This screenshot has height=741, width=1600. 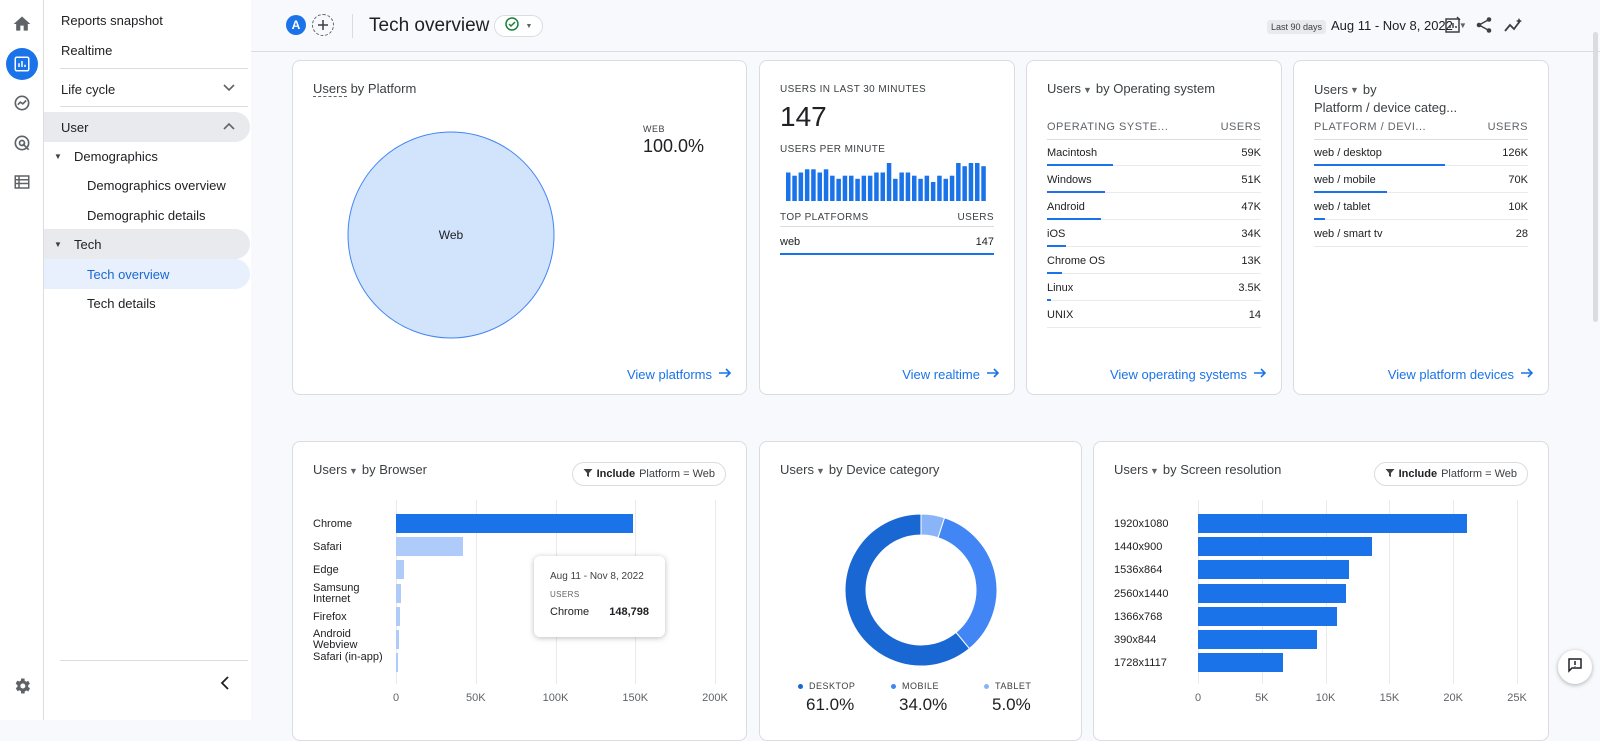 What do you see at coordinates (330, 89) in the screenshot?
I see `users-metric-label: Users` at bounding box center [330, 89].